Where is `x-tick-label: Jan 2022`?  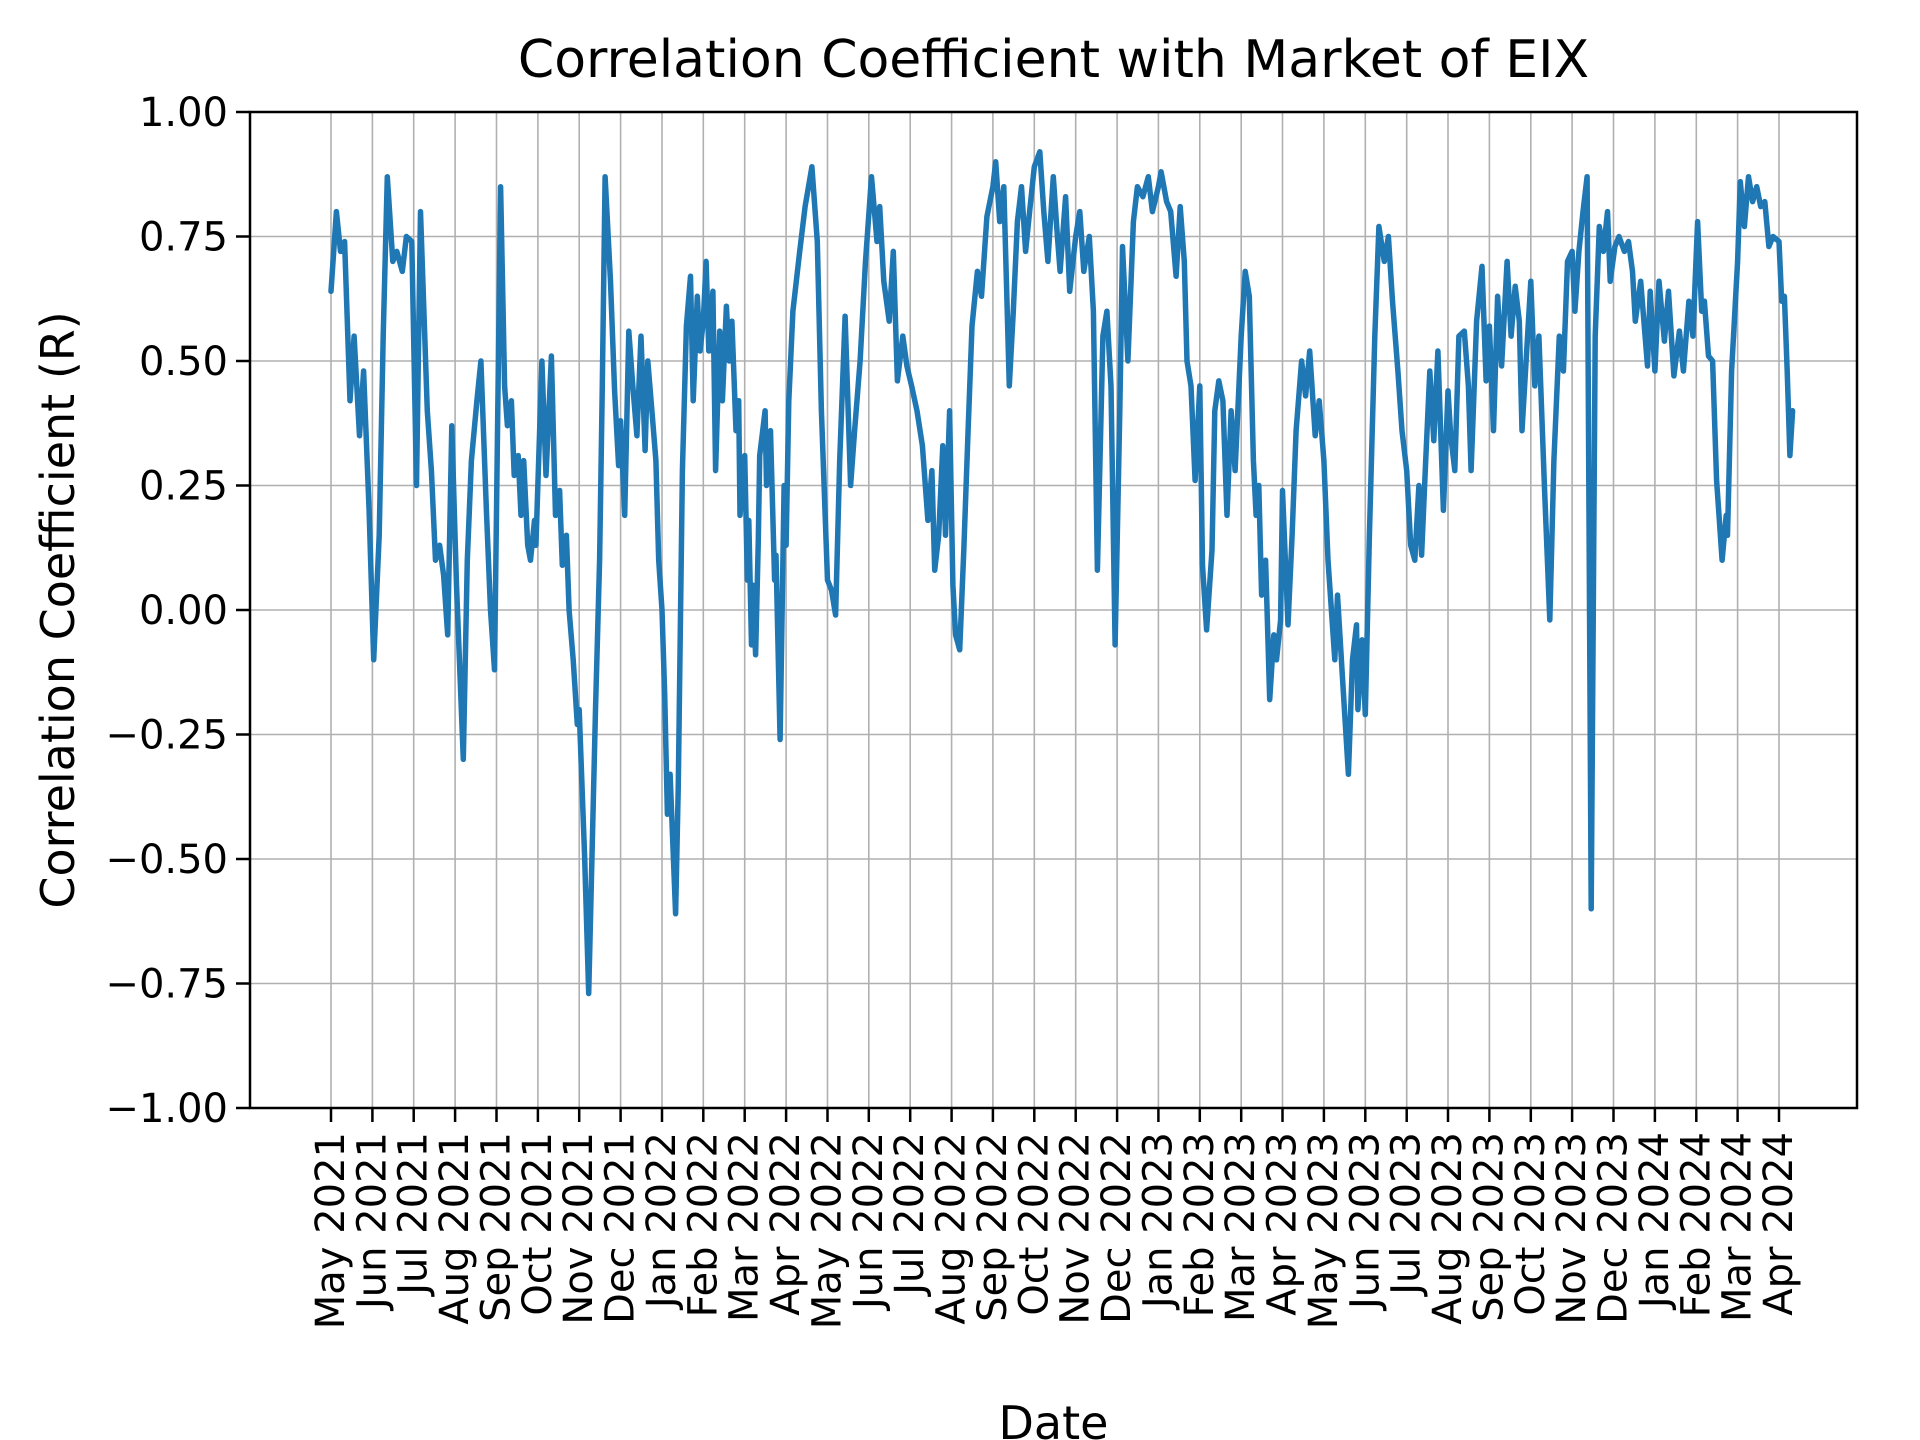 x-tick-label: Jan 2022 is located at coordinates (662, 1221).